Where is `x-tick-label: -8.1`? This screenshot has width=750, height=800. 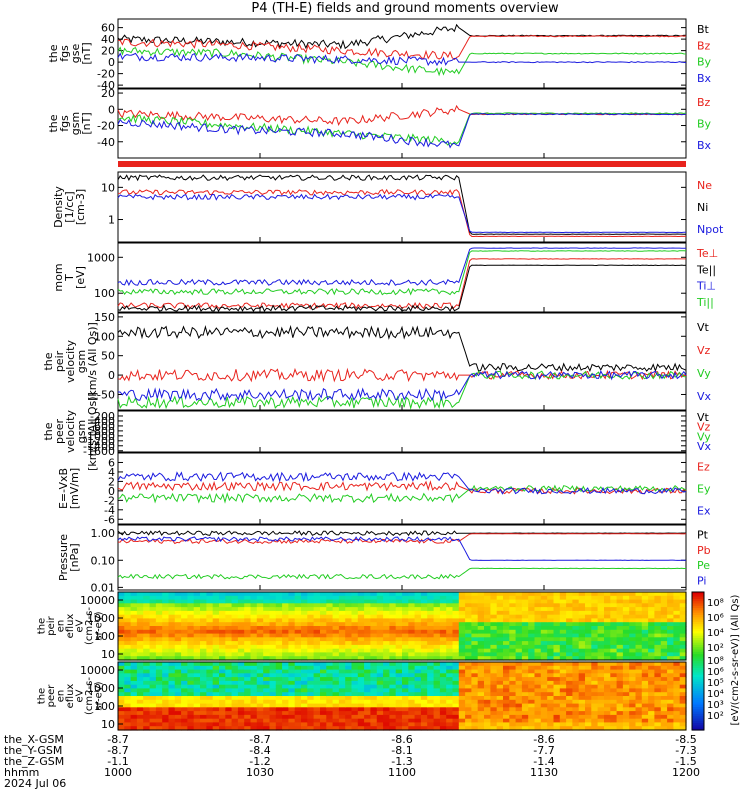 x-tick-label: -8.1 is located at coordinates (401, 750).